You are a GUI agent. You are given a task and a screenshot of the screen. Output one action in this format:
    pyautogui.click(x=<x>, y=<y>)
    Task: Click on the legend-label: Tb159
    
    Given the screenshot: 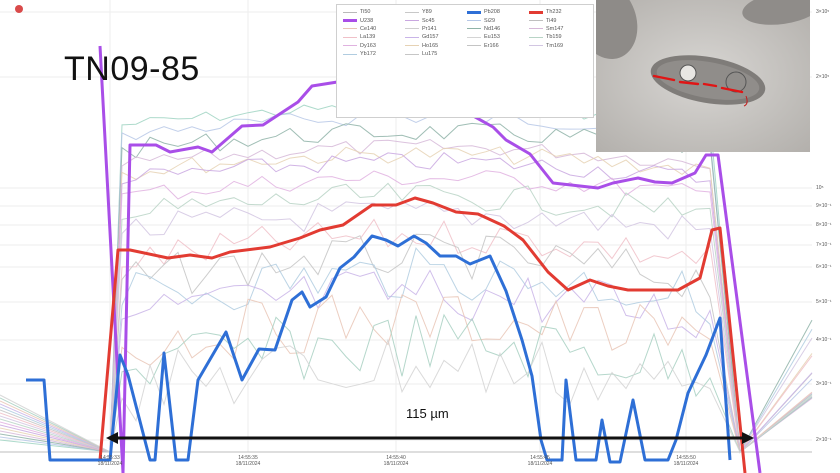 What is the action you would take?
    pyautogui.click(x=554, y=37)
    